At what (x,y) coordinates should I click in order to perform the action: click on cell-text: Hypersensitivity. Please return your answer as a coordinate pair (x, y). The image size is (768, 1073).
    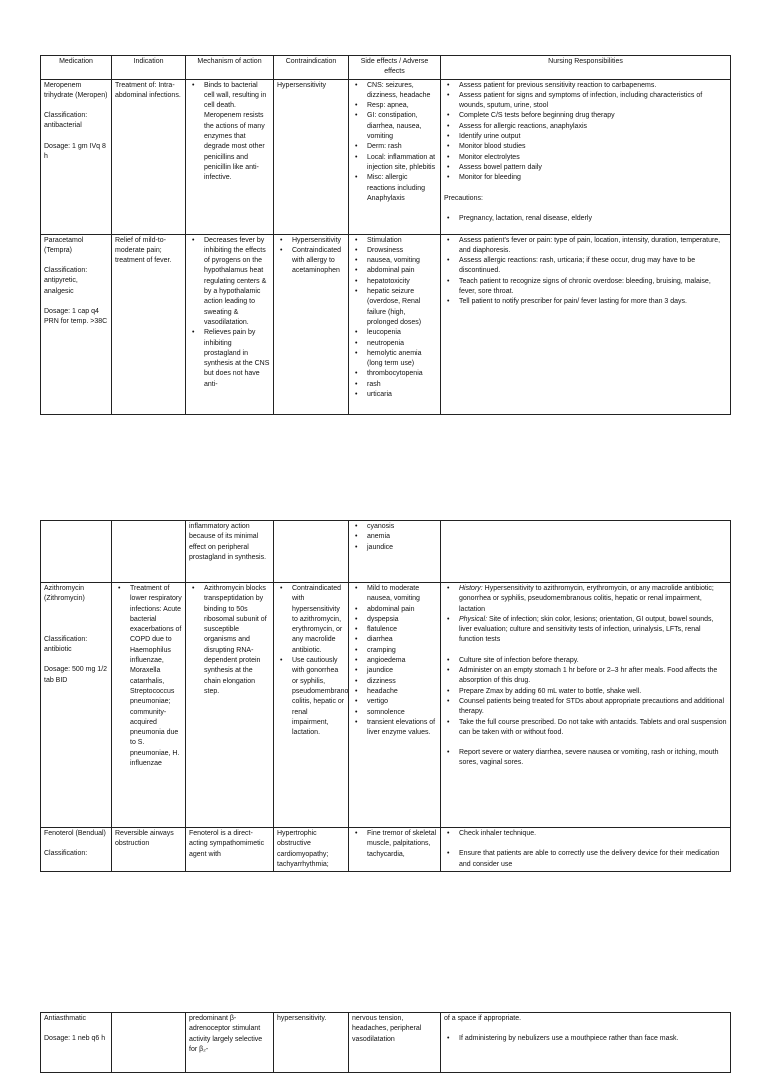
    Looking at the image, I should click on (302, 85).